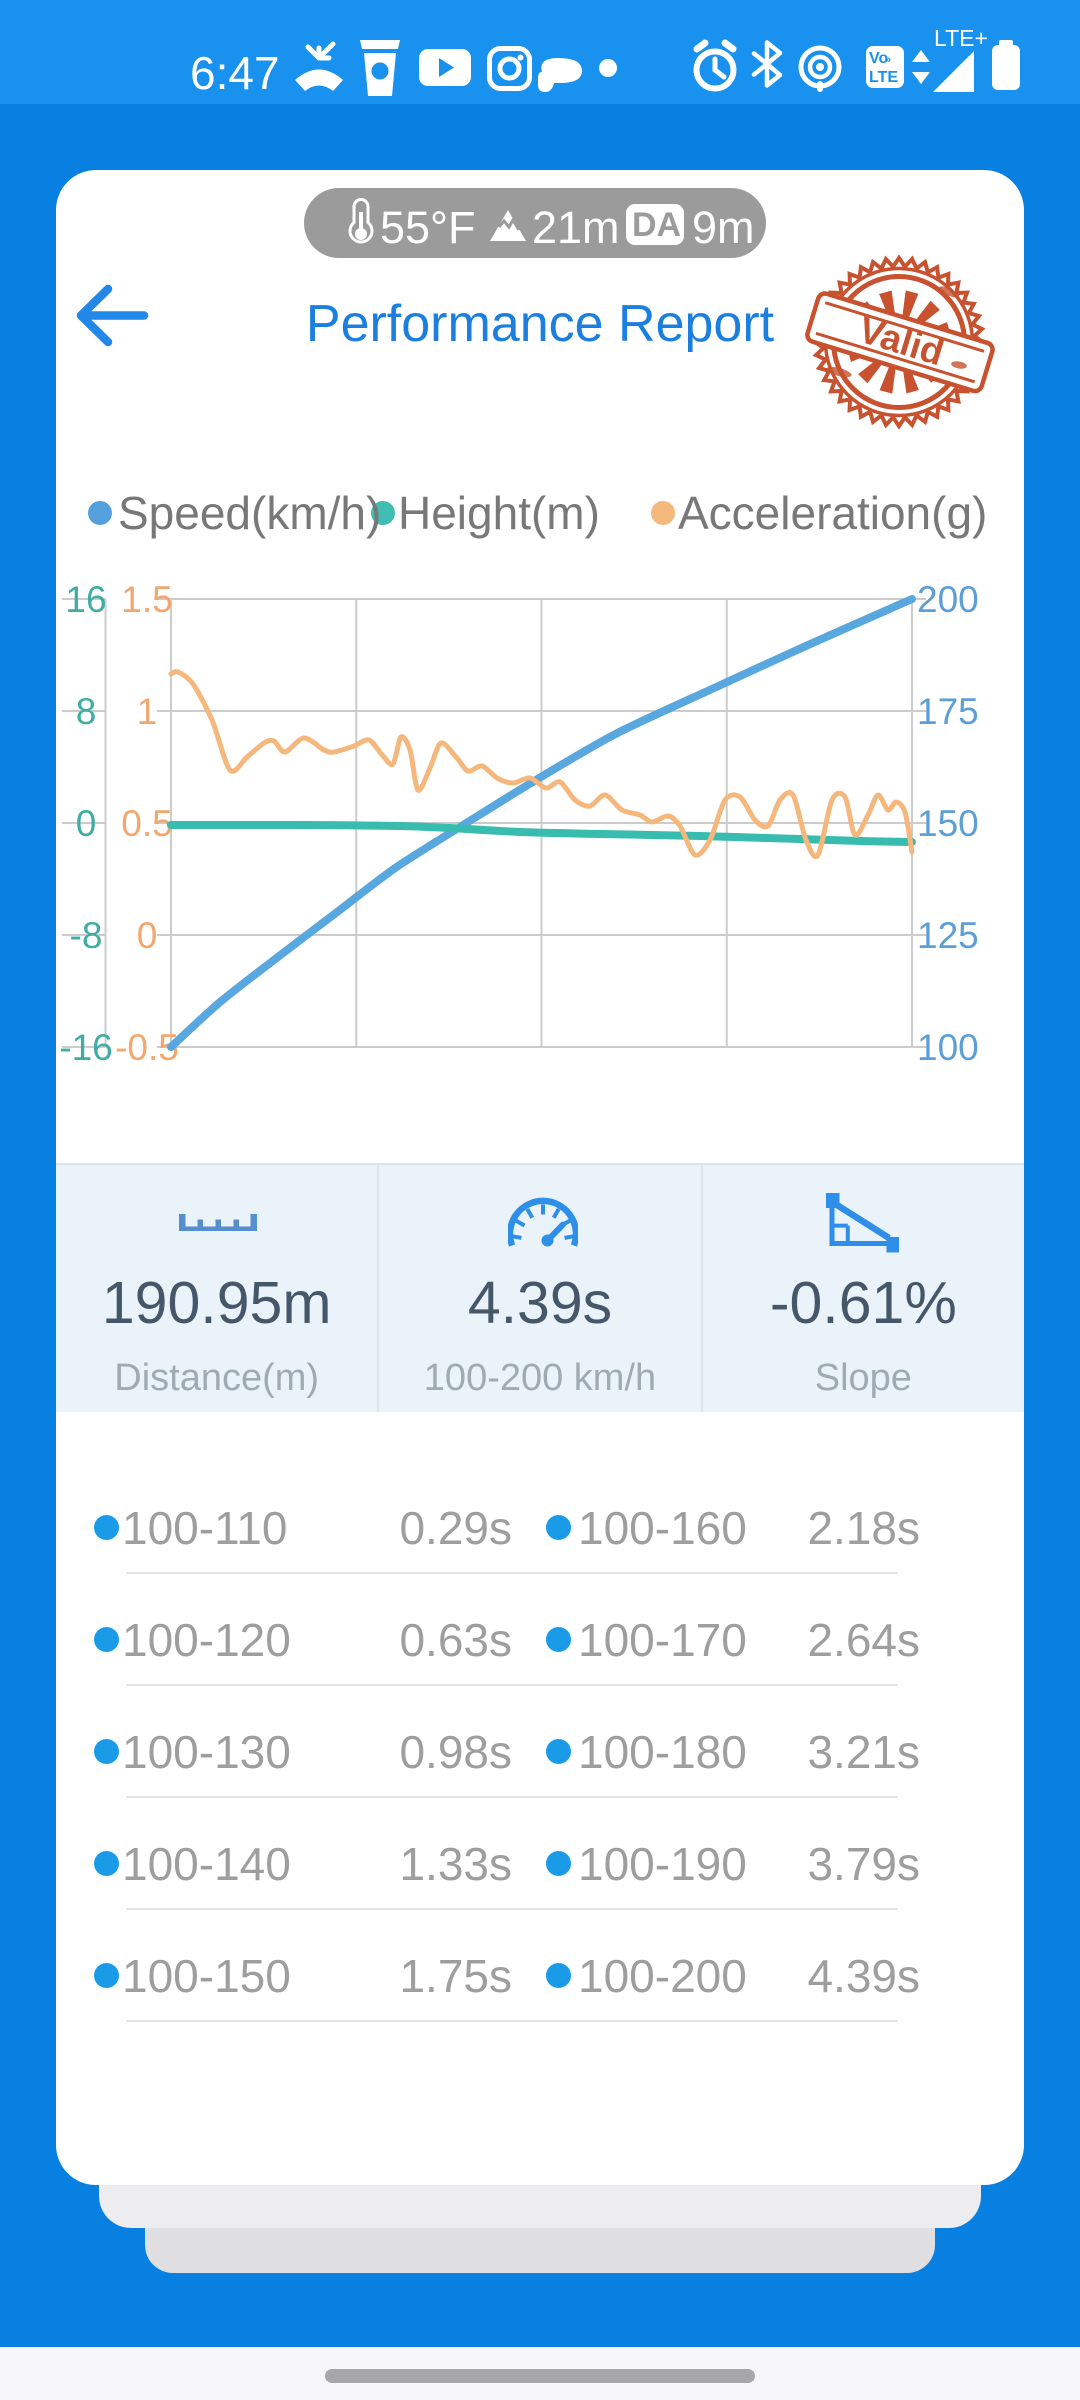 This screenshot has width=1080, height=2400. What do you see at coordinates (656, 225) in the screenshot?
I see `svg-text: DA` at bounding box center [656, 225].